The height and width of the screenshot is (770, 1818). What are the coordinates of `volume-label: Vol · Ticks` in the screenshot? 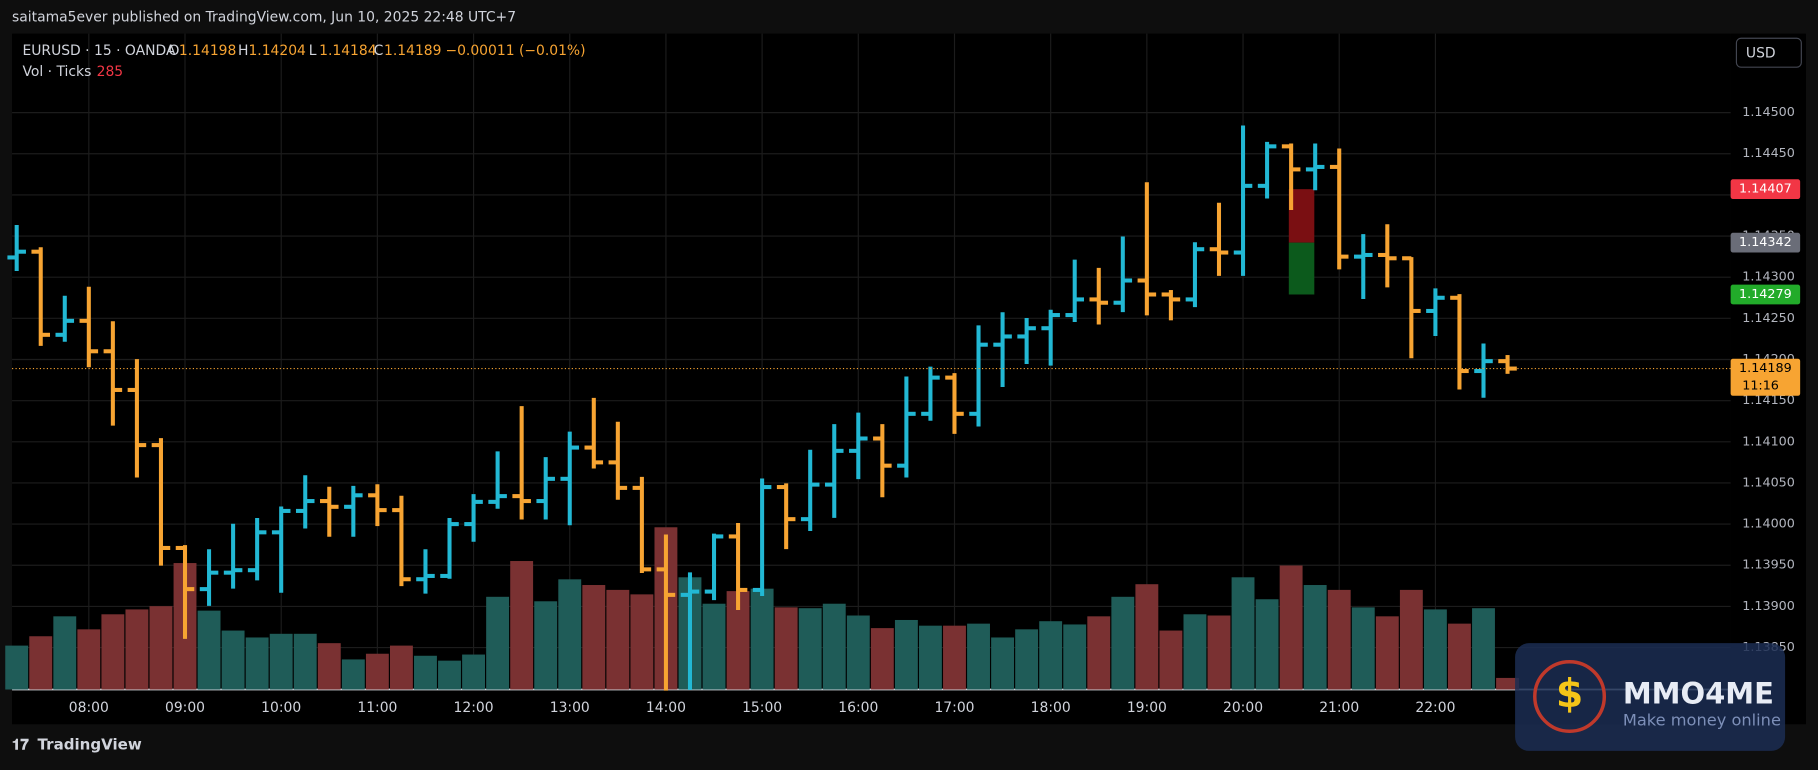 It's located at (56, 72).